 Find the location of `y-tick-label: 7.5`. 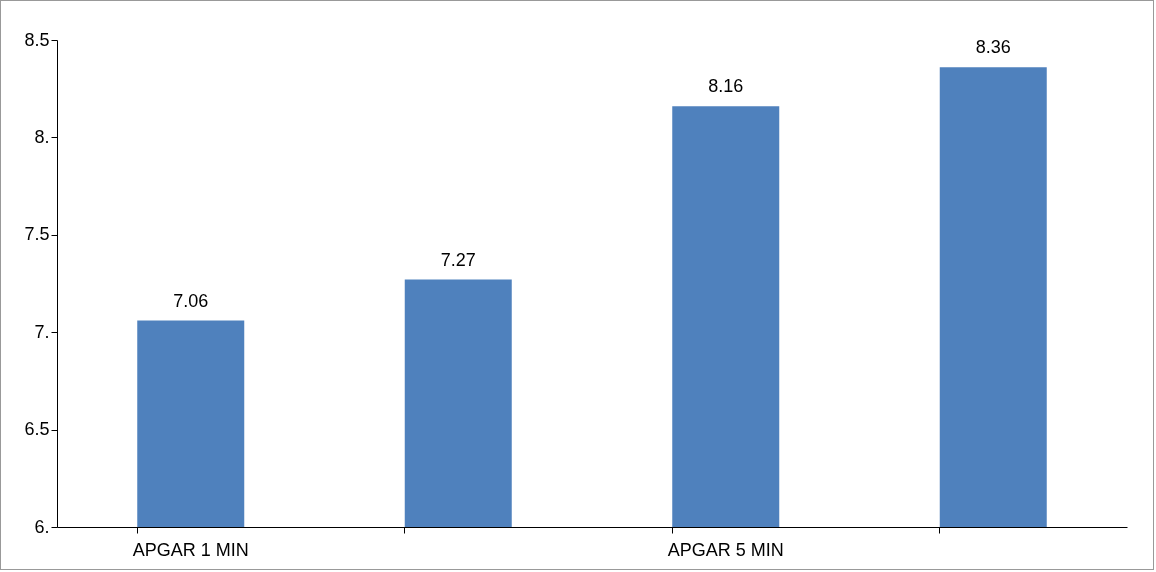

y-tick-label: 7.5 is located at coordinates (37, 234).